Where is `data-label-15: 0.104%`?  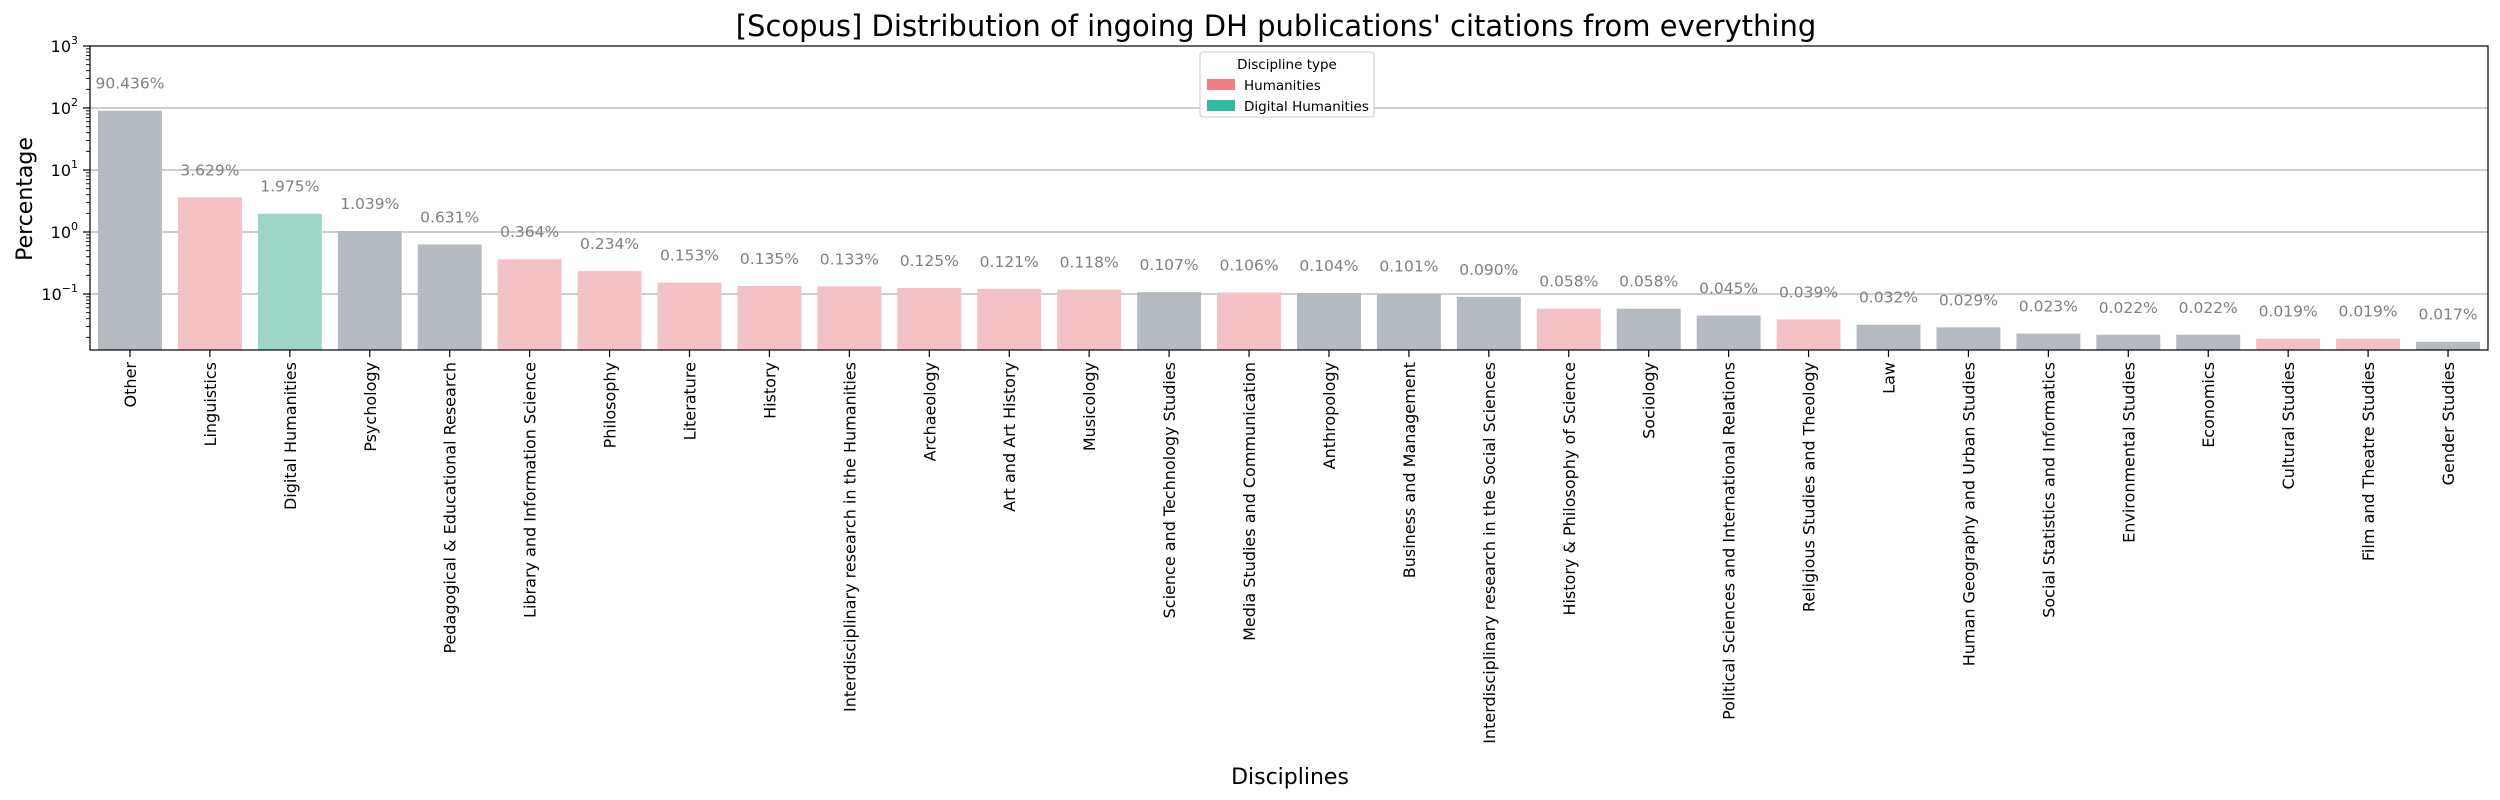 data-label-15: 0.104% is located at coordinates (1328, 266).